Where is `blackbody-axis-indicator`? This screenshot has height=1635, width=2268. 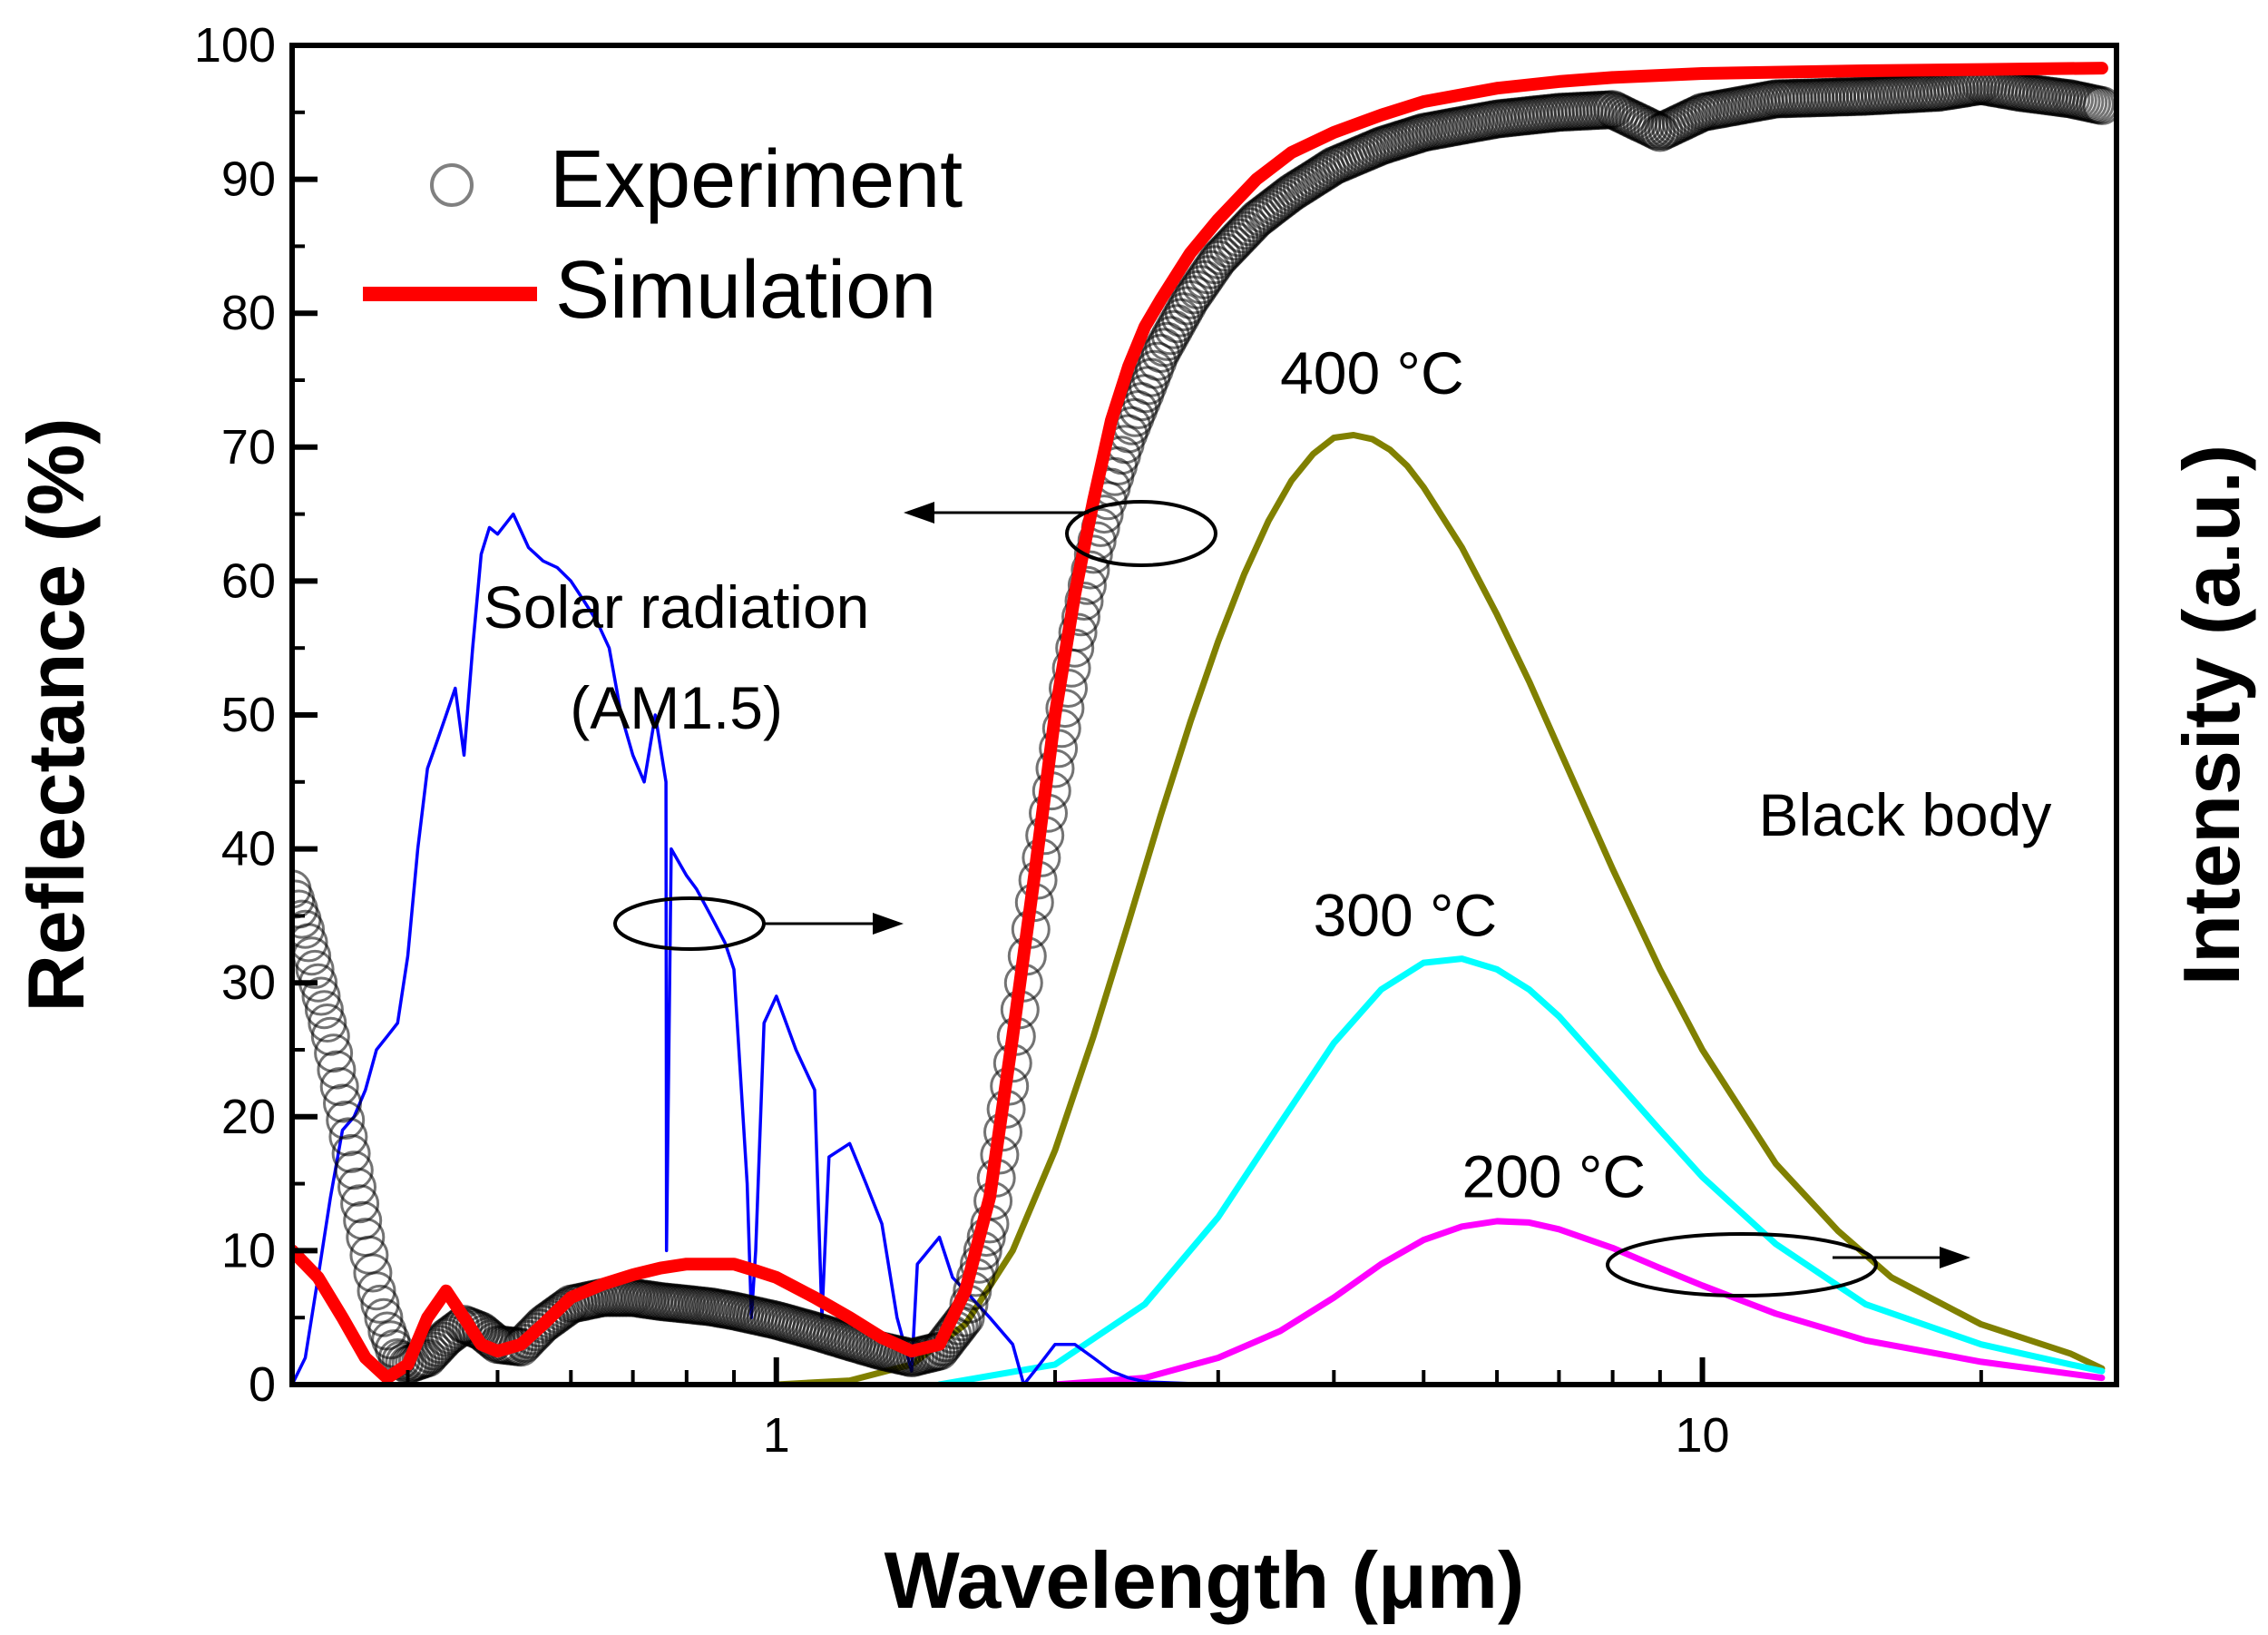 blackbody-axis-indicator is located at coordinates (1788, 1264).